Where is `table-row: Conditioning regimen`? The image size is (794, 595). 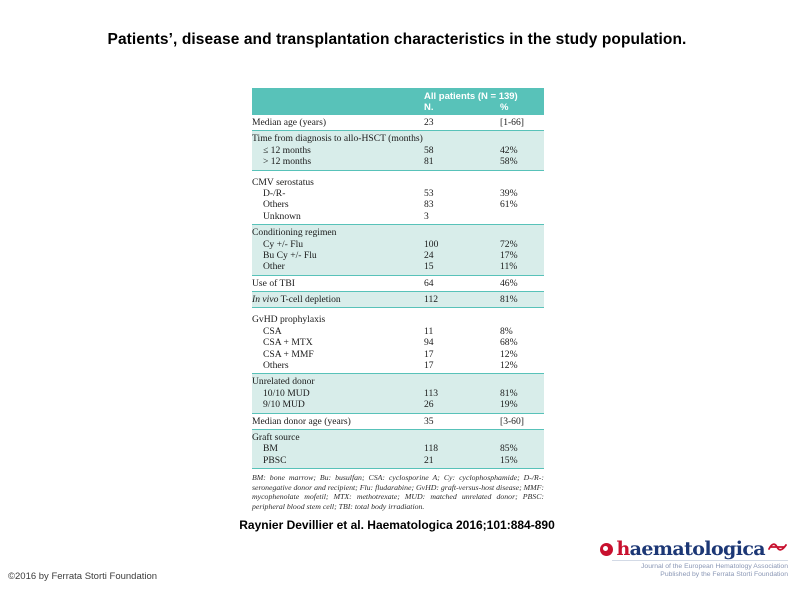 table-row: Conditioning regimen is located at coordinates (294, 233).